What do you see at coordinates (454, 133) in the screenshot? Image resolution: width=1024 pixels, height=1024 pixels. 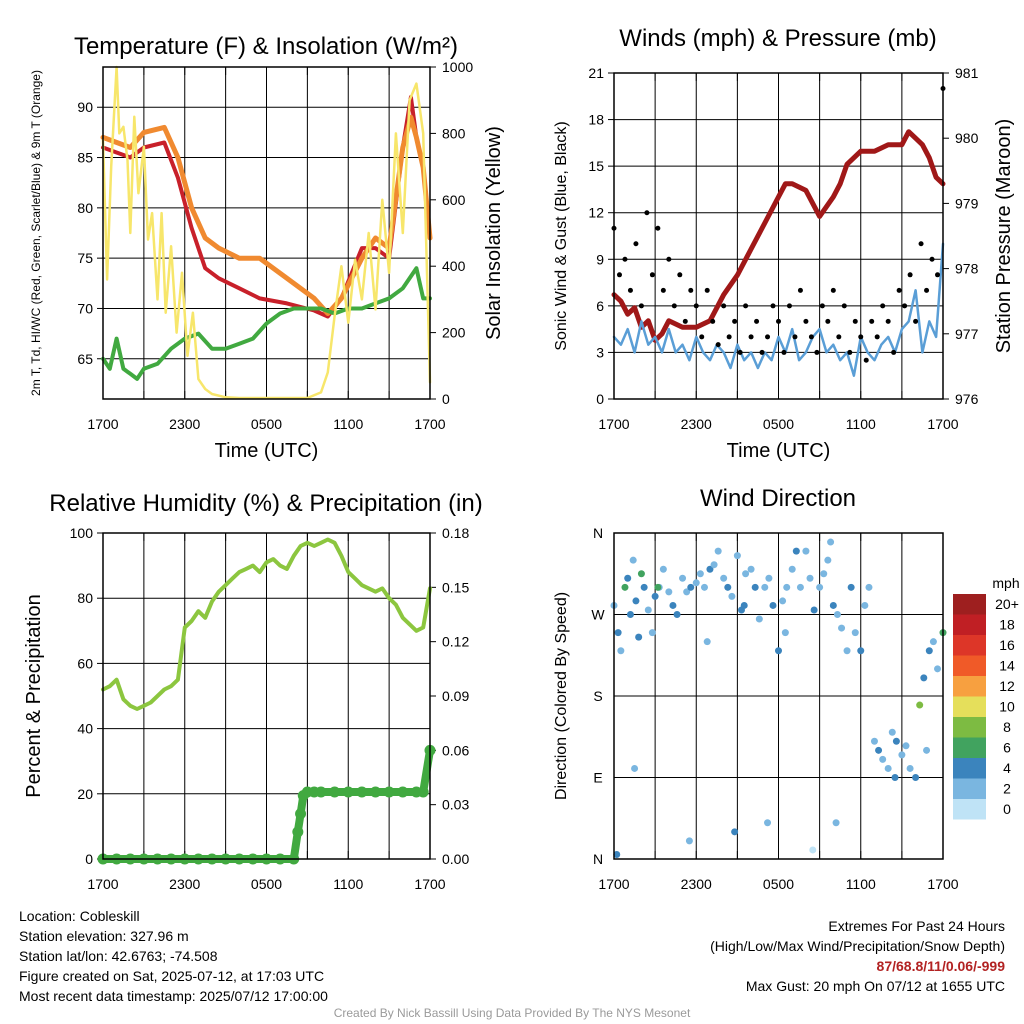 I see `y2-tick-label: 800` at bounding box center [454, 133].